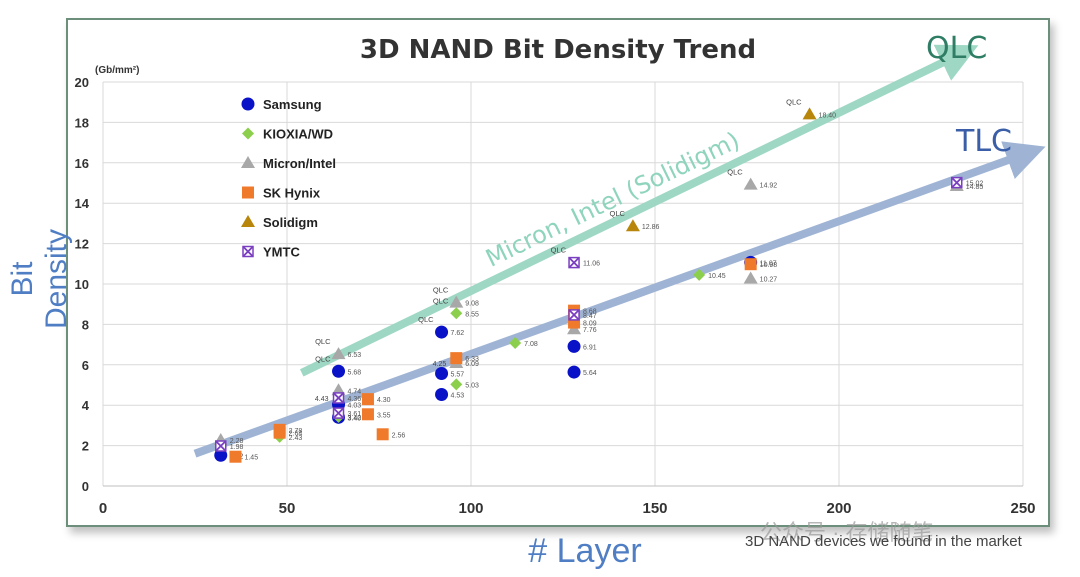  What do you see at coordinates (612, 199) in the screenshot?
I see `trend-line-text: Micron, Intel (Solidigm)` at bounding box center [612, 199].